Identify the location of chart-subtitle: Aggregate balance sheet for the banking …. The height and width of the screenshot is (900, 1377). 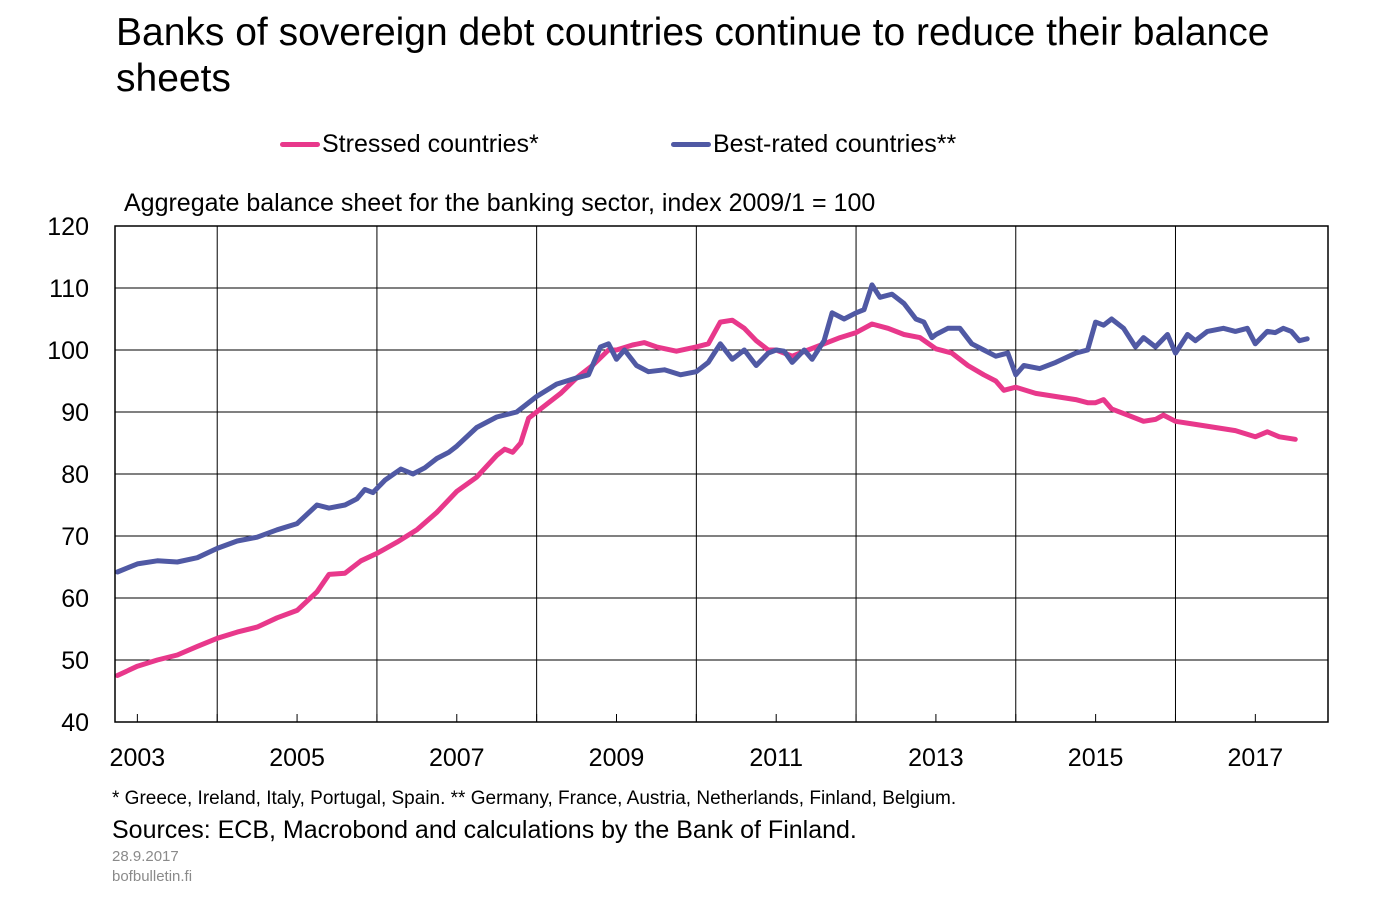
(500, 203).